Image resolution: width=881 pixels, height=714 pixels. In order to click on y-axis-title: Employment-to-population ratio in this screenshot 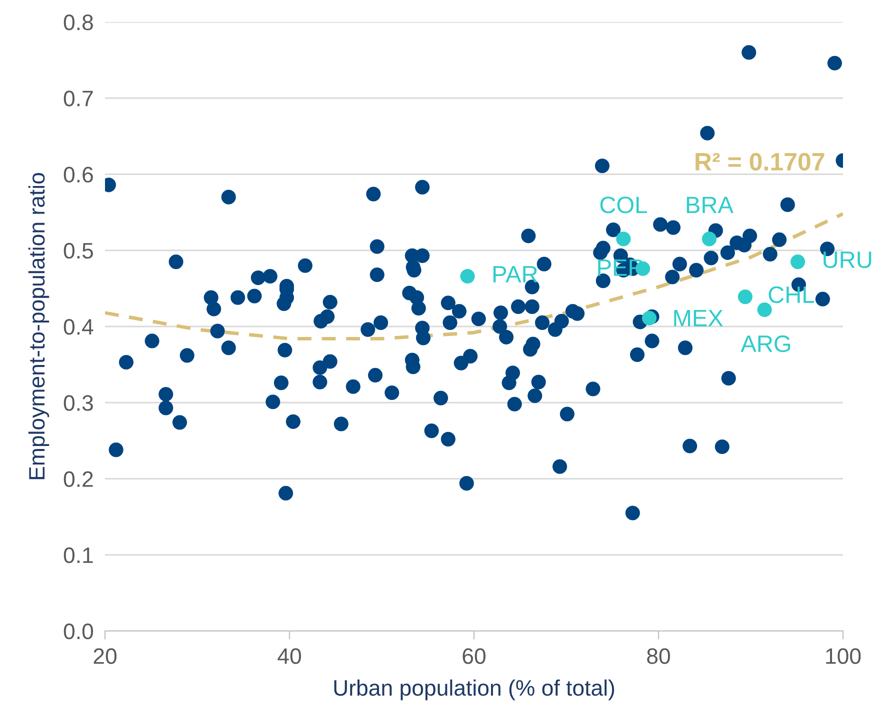, I will do `click(39, 326)`.